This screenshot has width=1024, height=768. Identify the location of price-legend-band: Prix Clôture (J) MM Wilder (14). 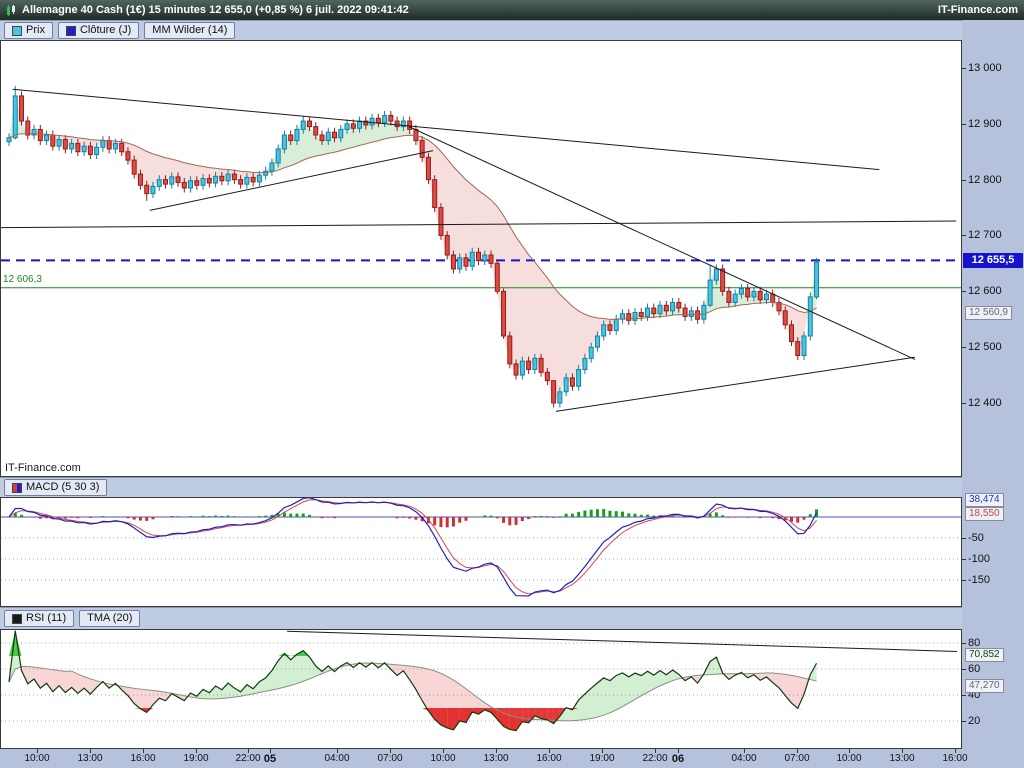
(481, 30).